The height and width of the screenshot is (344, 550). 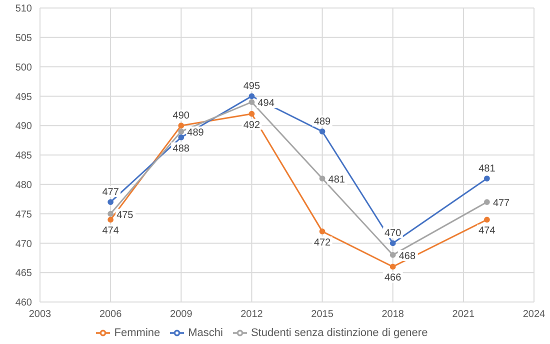 I want to click on x-tick-label: 2021, so click(x=463, y=314).